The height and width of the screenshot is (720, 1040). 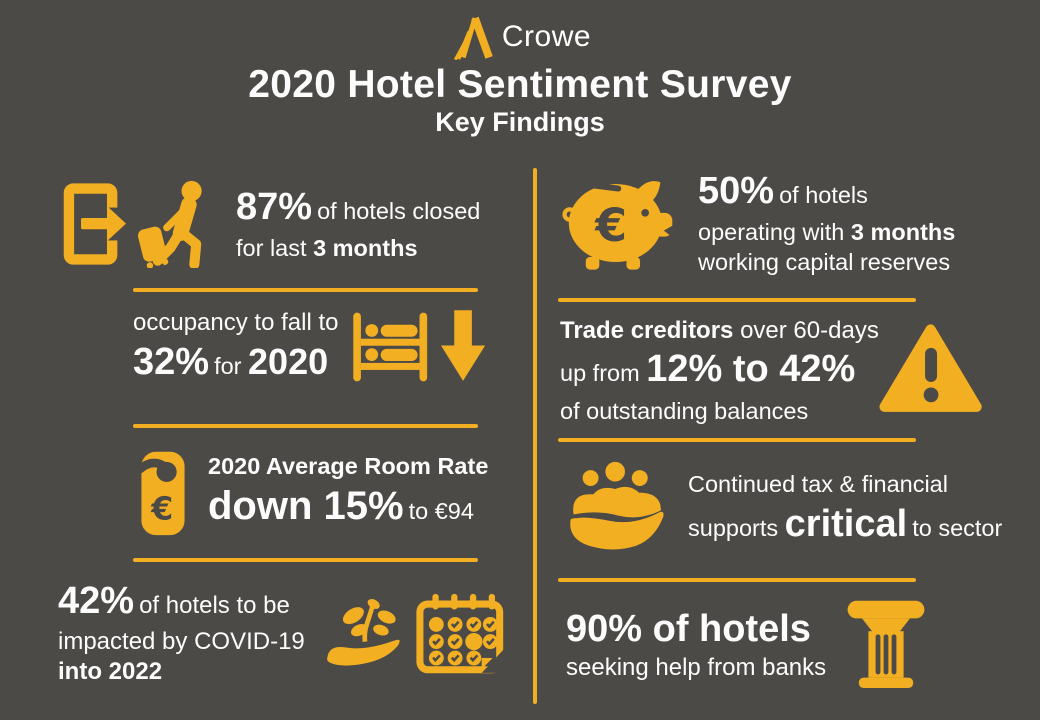 What do you see at coordinates (617, 504) in the screenshot?
I see `supporting-hands-icon` at bounding box center [617, 504].